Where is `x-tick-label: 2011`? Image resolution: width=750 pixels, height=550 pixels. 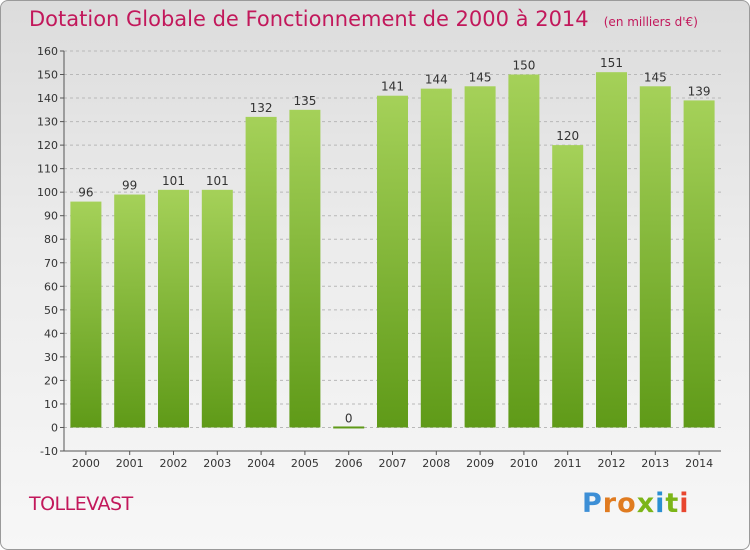 x-tick-label: 2011 is located at coordinates (568, 463).